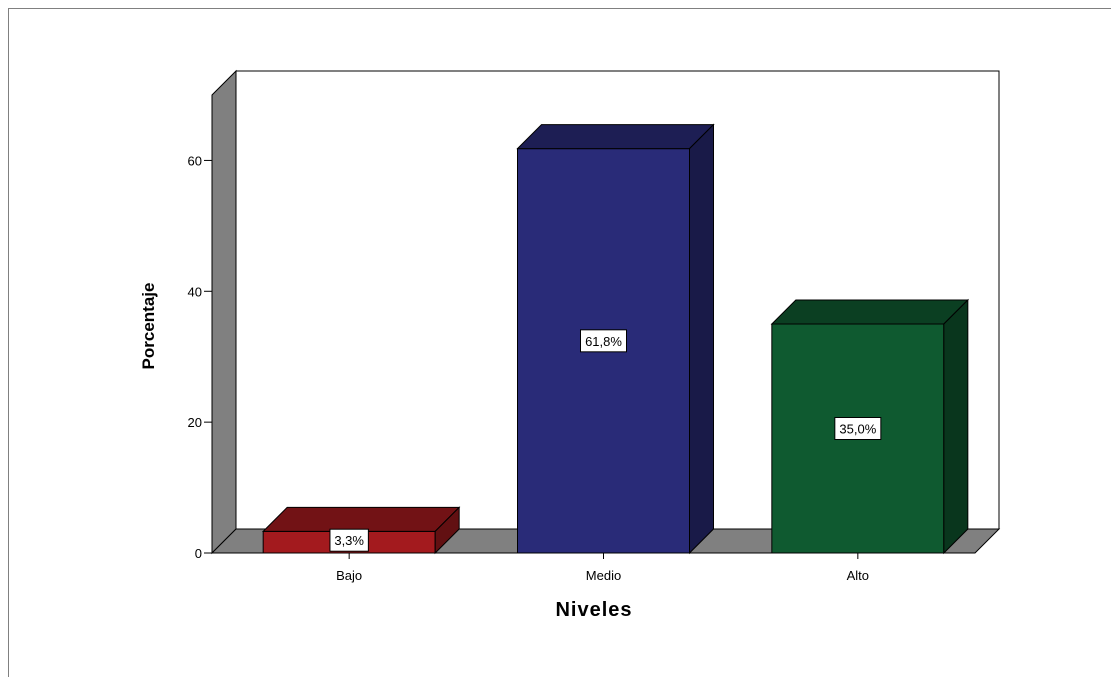 This screenshot has width=1113, height=677. What do you see at coordinates (148, 326) in the screenshot?
I see `y-axis-title: Porcentaje` at bounding box center [148, 326].